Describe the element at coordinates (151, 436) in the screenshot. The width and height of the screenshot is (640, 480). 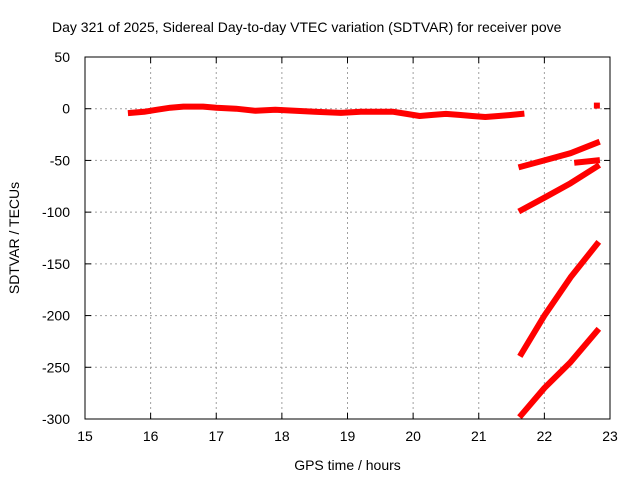
I see `x-tick-label: 16` at that location.